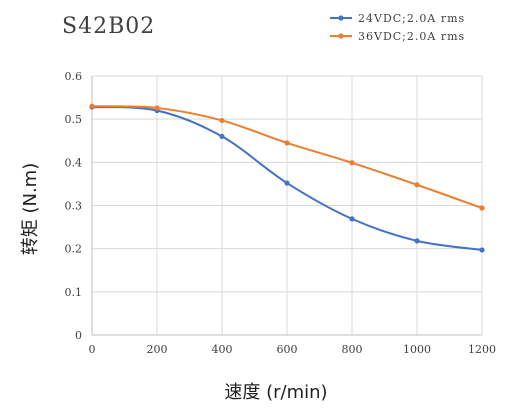 The image size is (518, 418). What do you see at coordinates (397, 27) in the screenshot?
I see `legend: 24VDC;2.0A rms 36VDC;2.0A rms` at bounding box center [397, 27].